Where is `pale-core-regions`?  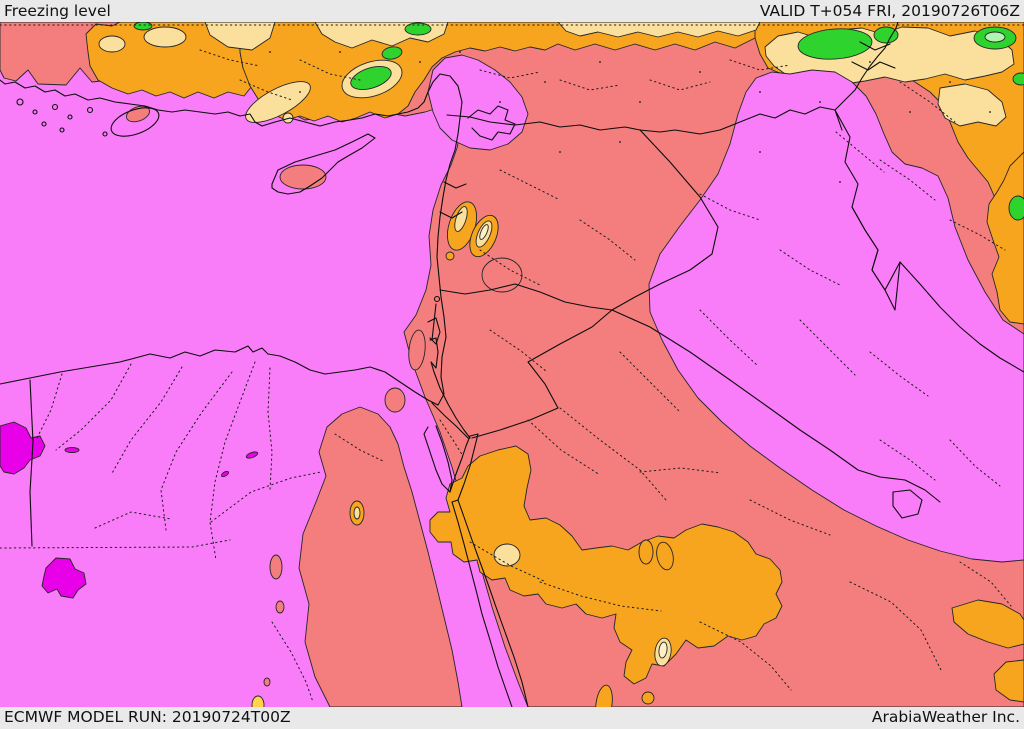
pale-core-regions is located at coordinates (573, 441).